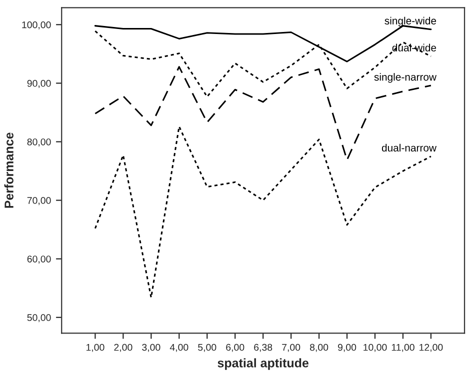 Image resolution: width=474 pixels, height=383 pixels. What do you see at coordinates (9, 170) in the screenshot?
I see `y-axis-title: Performance` at bounding box center [9, 170].